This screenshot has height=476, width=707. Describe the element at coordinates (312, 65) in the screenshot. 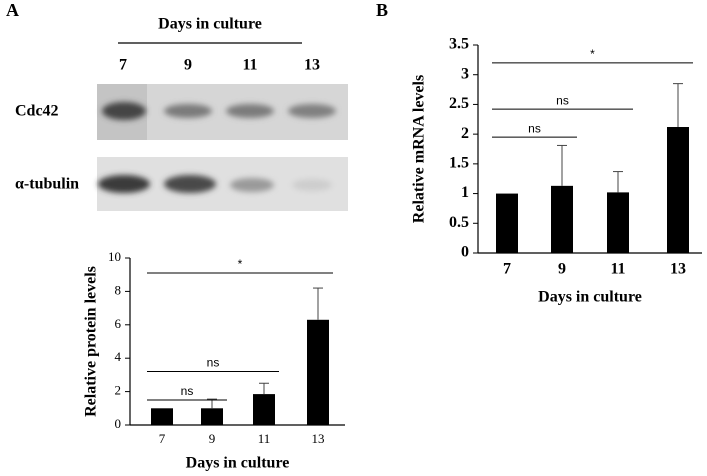

I see `lane-label: 13` at that location.